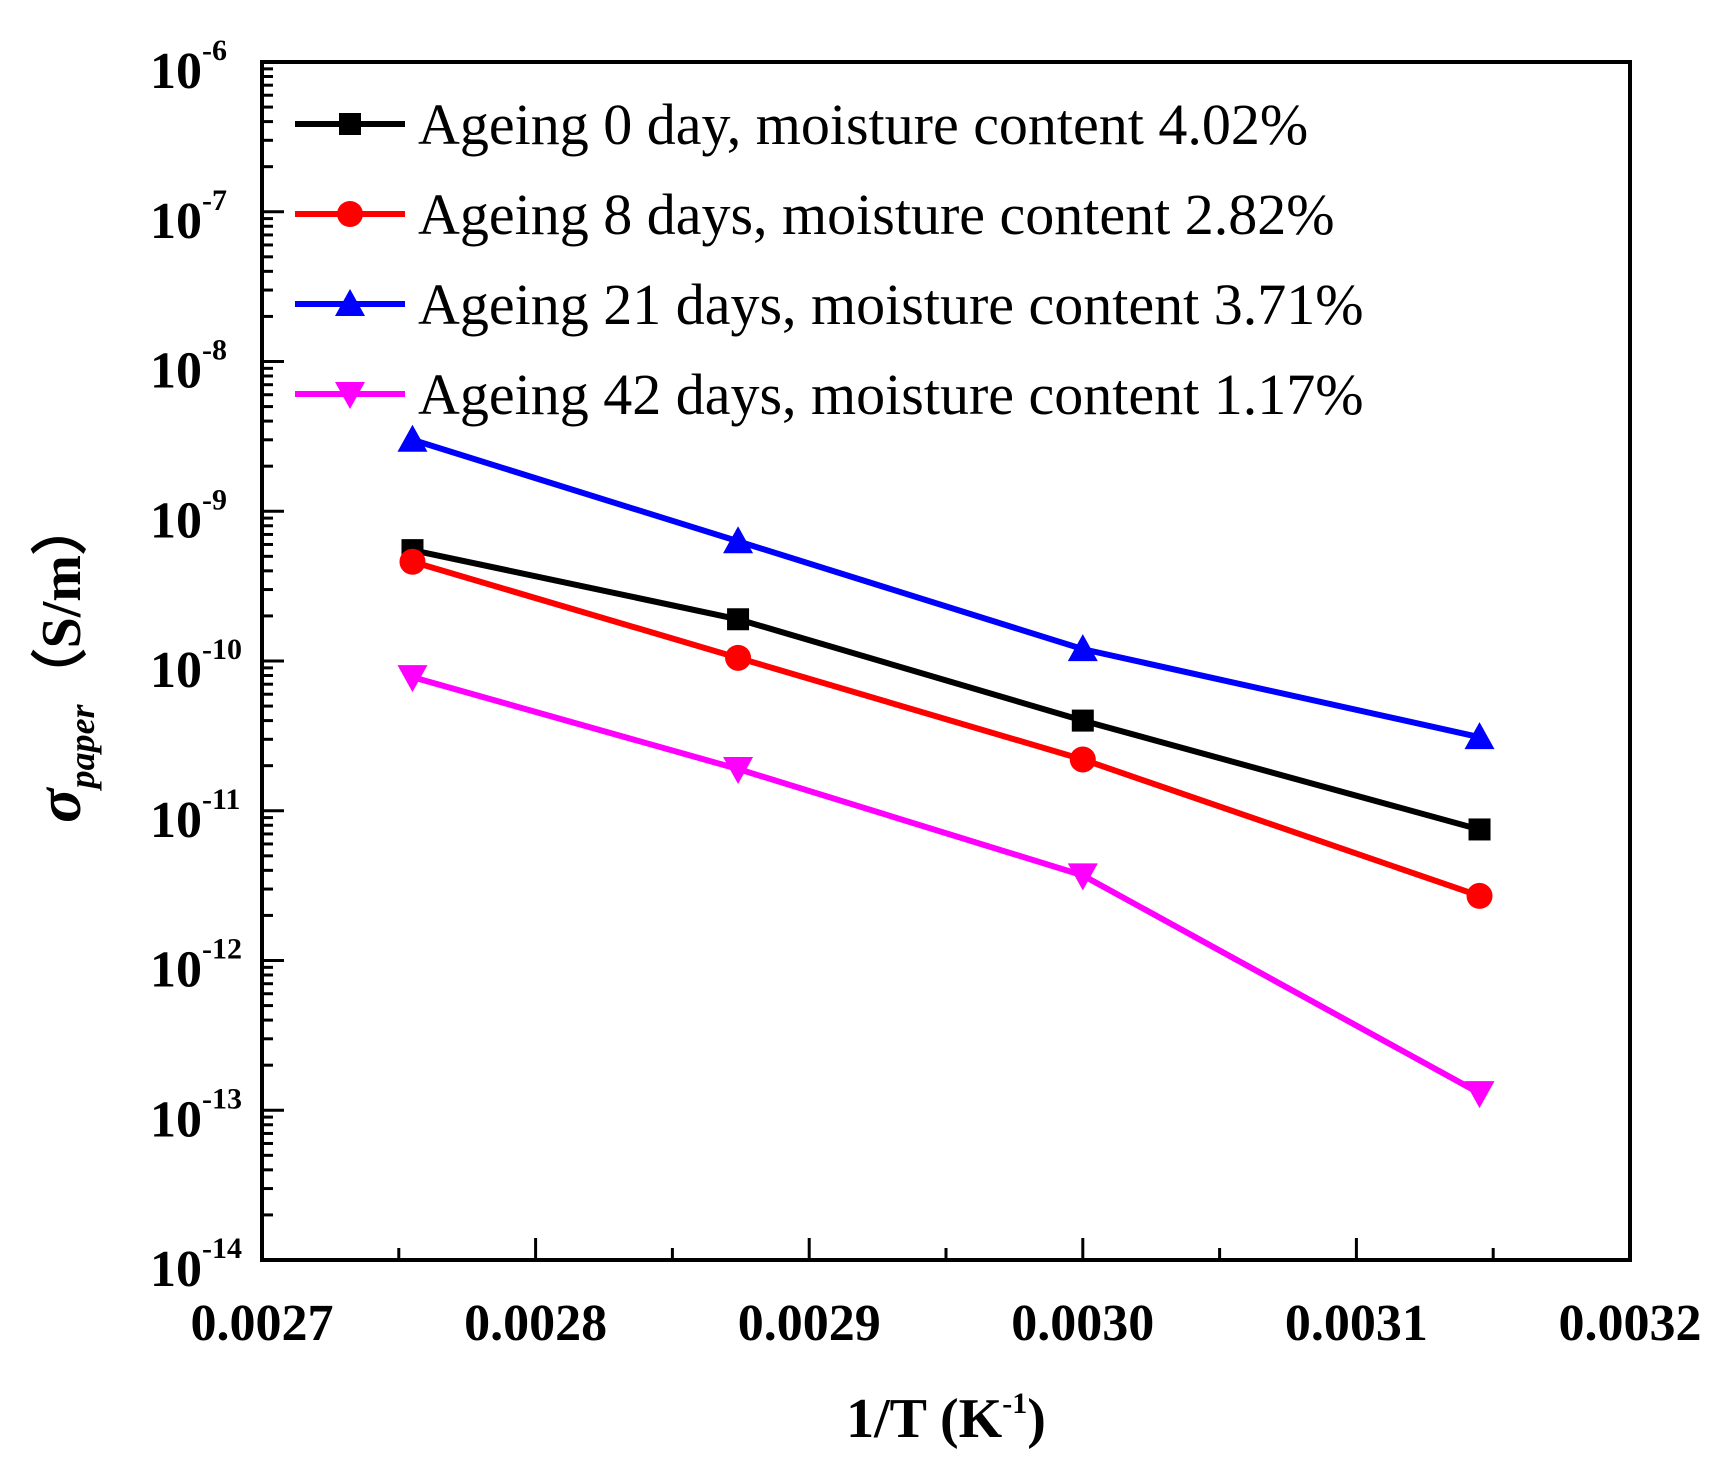 Image resolution: width=1720 pixels, height=1459 pixels. I want to click on y-tick-label: 10⁻⁸, so click(188, 367).